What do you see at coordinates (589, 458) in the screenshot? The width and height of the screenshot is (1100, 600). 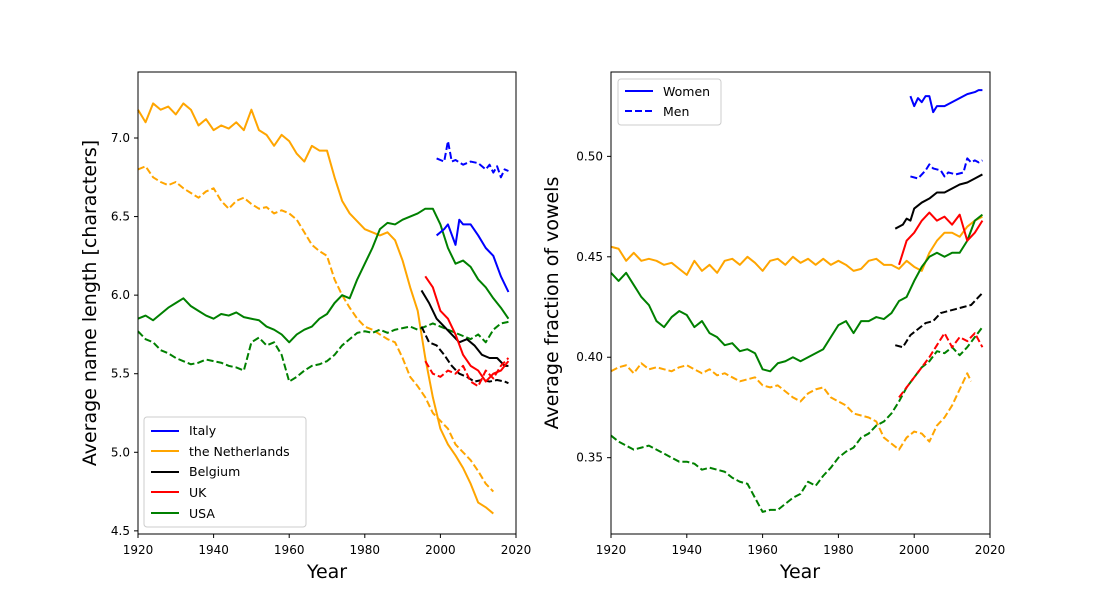 I see `y-tick-label: 0.35` at bounding box center [589, 458].